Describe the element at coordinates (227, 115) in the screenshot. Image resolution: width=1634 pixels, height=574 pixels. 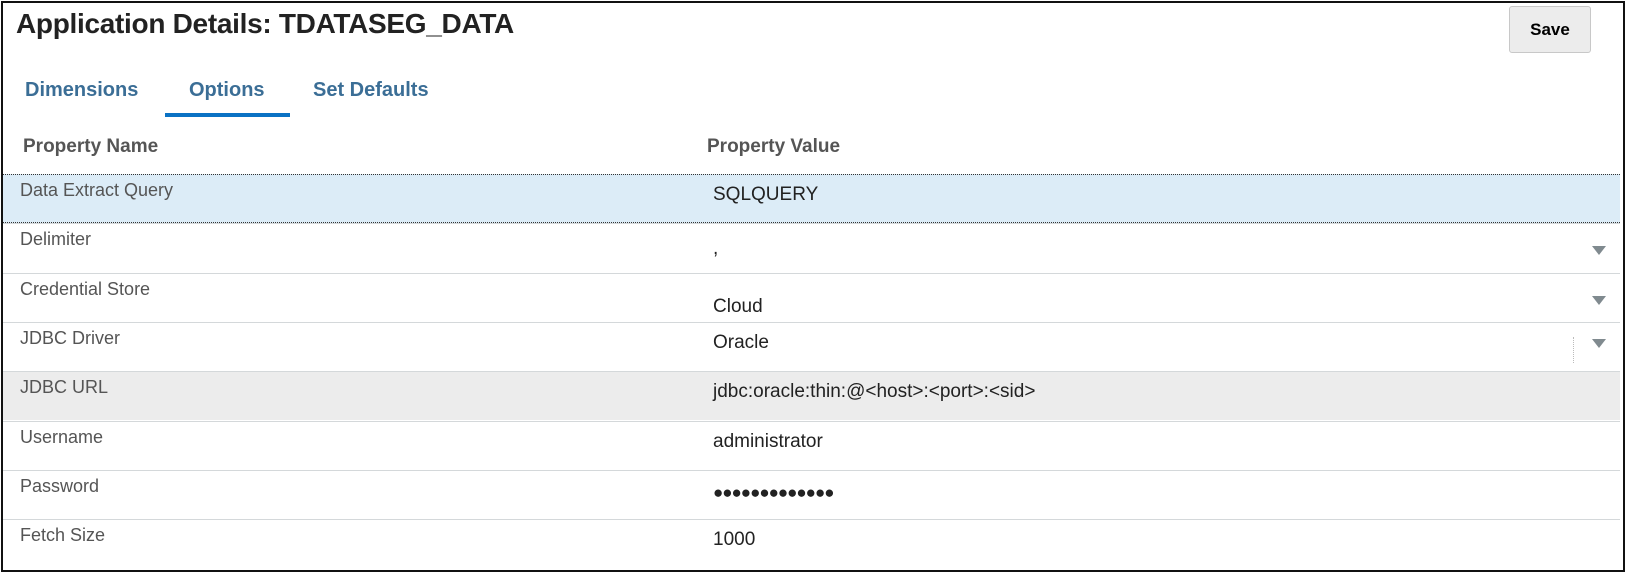
I see `active-tab-indicator` at that location.